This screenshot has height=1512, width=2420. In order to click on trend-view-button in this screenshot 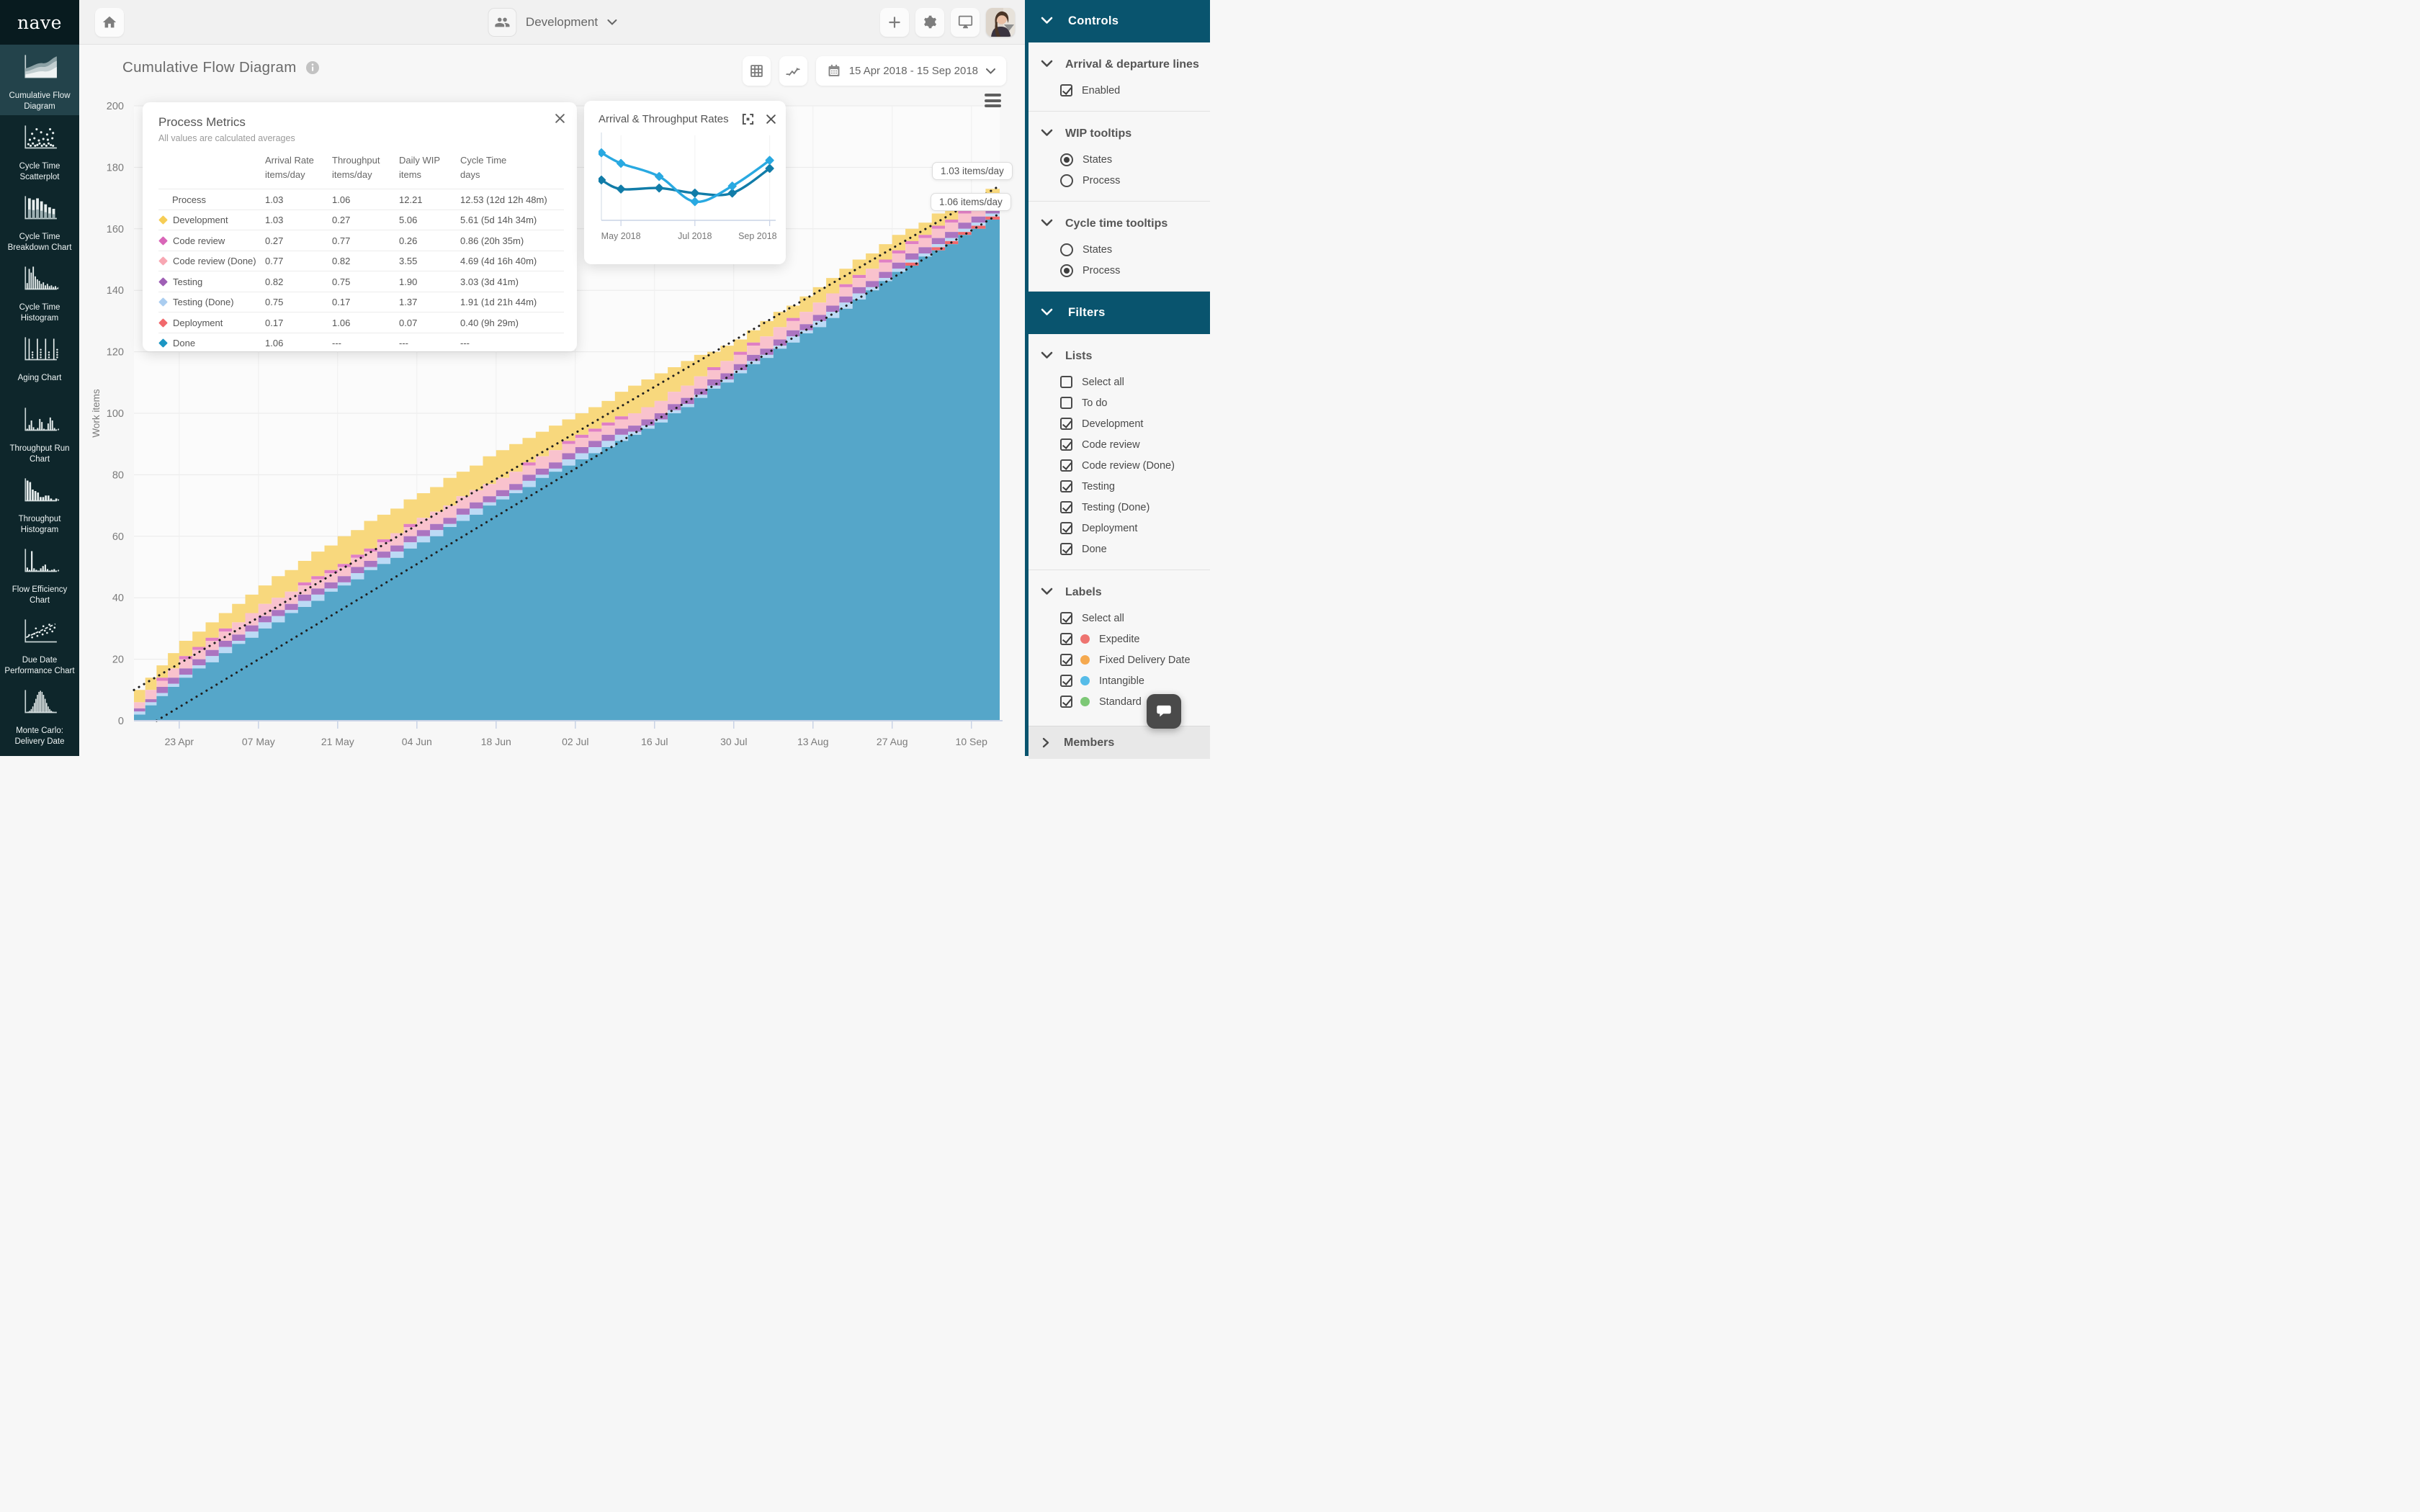, I will do `click(793, 71)`.